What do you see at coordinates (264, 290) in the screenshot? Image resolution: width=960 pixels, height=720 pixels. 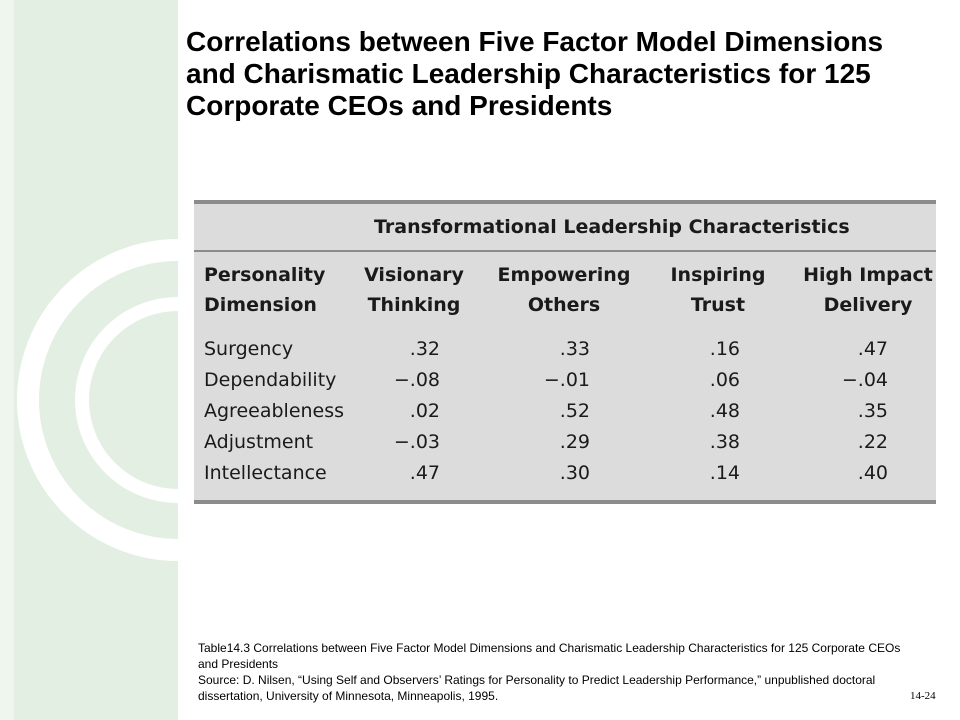 I see `column-header-dimension: Personality Dimension` at bounding box center [264, 290].